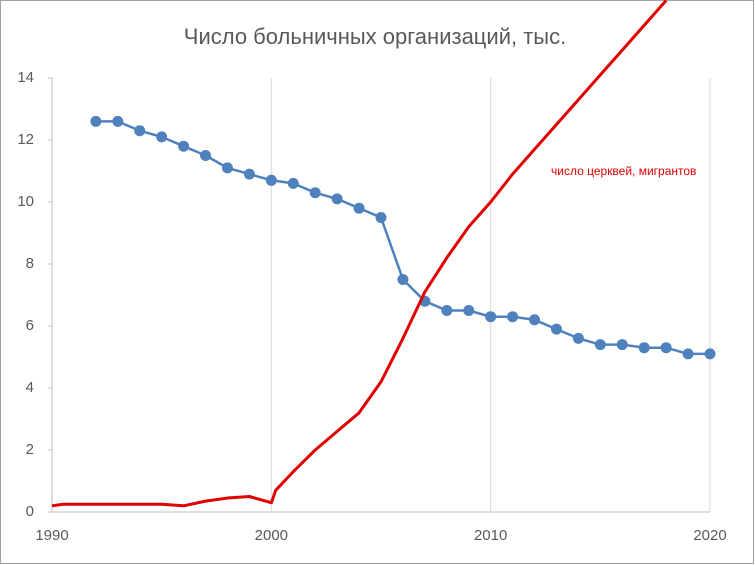  I want to click on y-tick-label: 14, so click(25, 77).